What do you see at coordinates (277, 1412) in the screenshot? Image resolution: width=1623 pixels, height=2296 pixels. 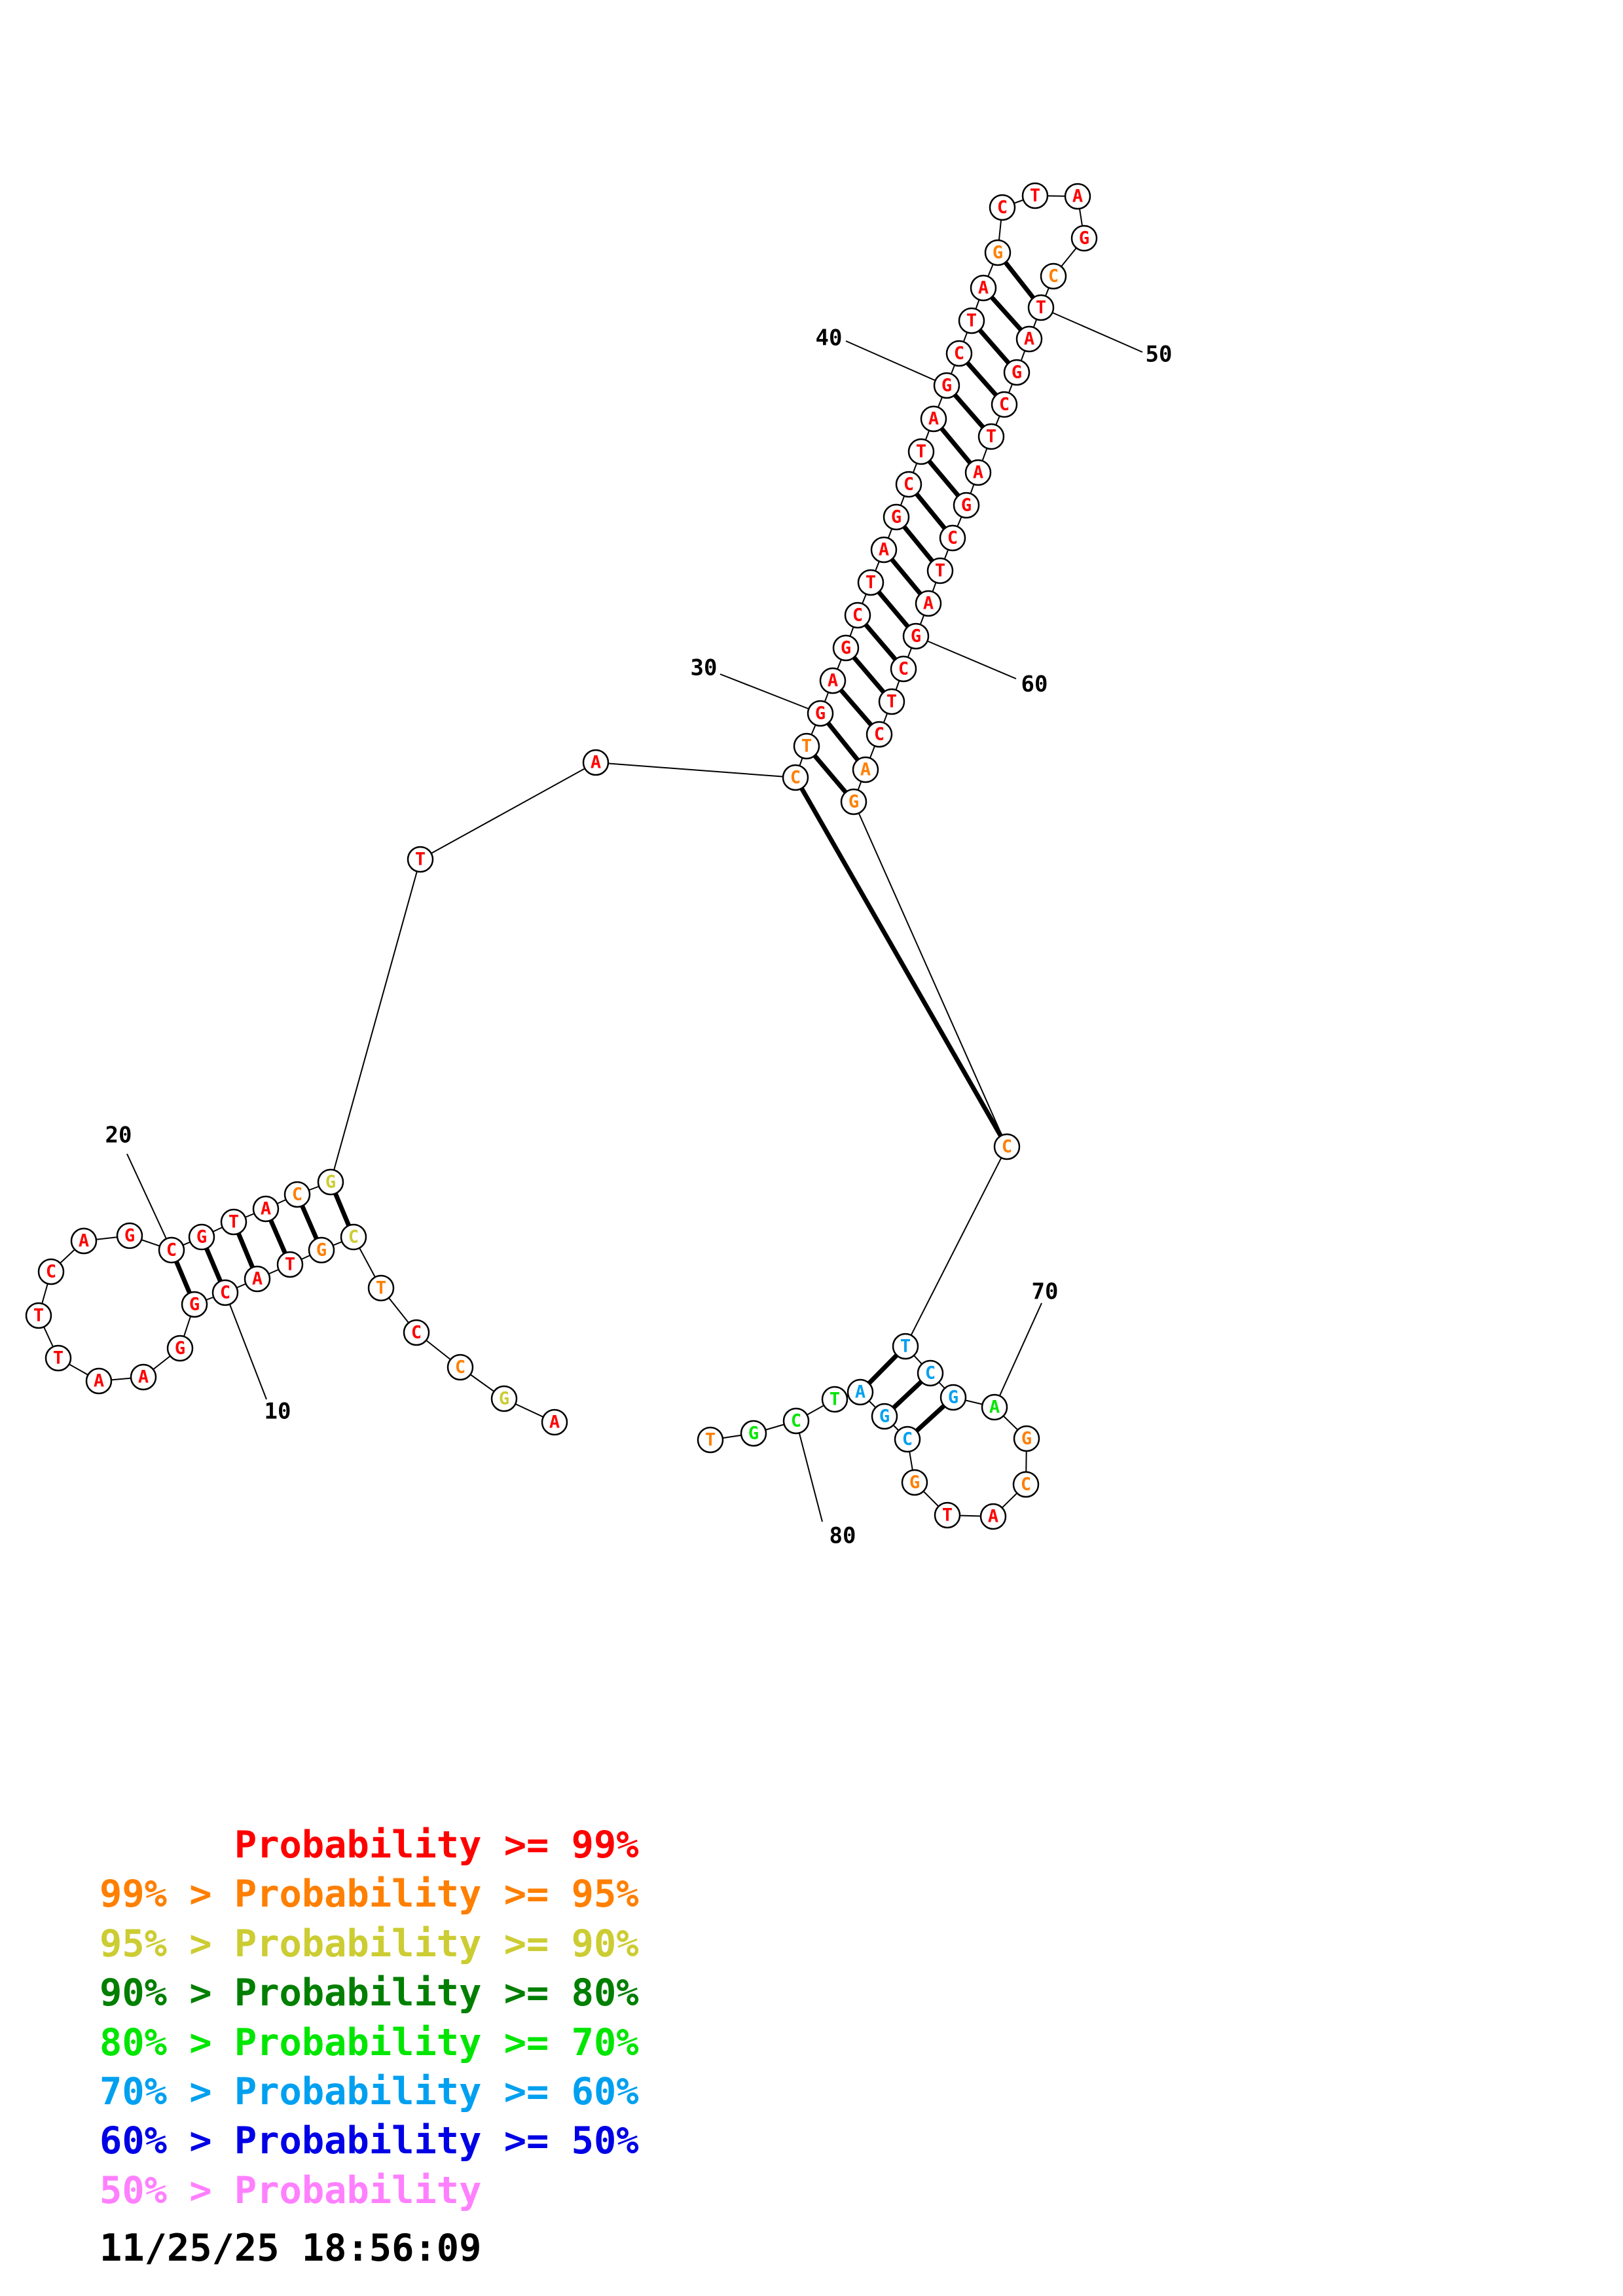 I see `position-label: 10` at bounding box center [277, 1412].